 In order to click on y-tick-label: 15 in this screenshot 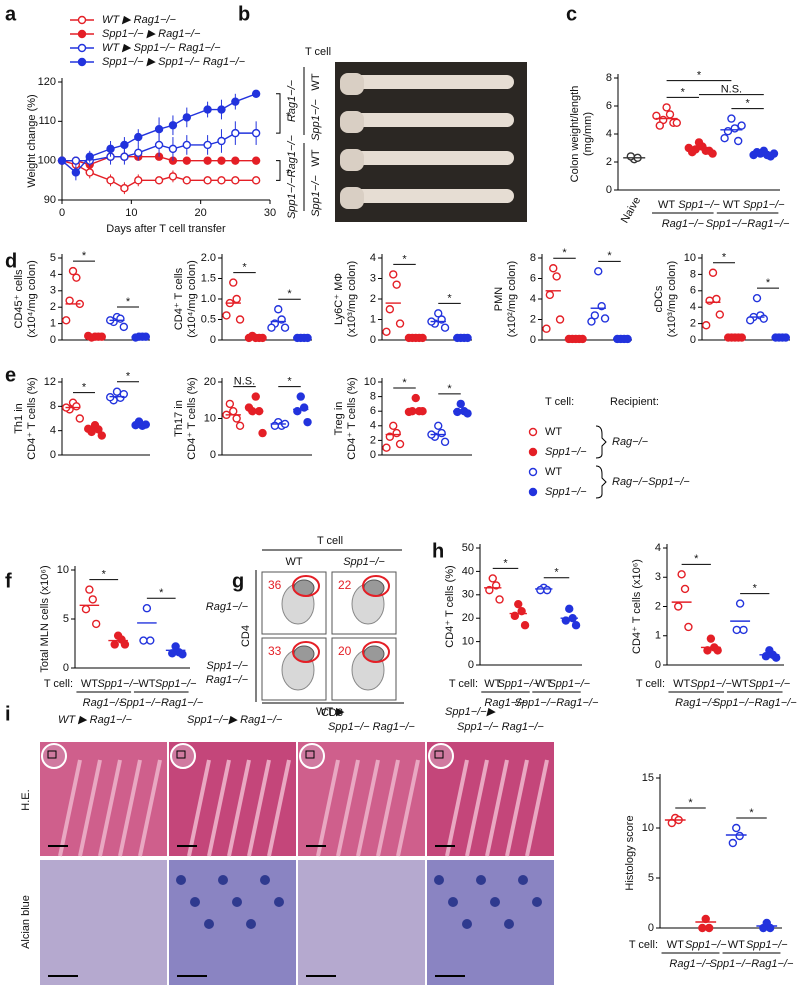, I will do `click(648, 778)`.